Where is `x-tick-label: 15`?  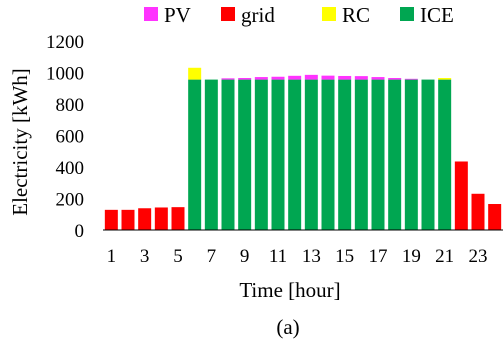
x-tick-label: 15 is located at coordinates (344, 256).